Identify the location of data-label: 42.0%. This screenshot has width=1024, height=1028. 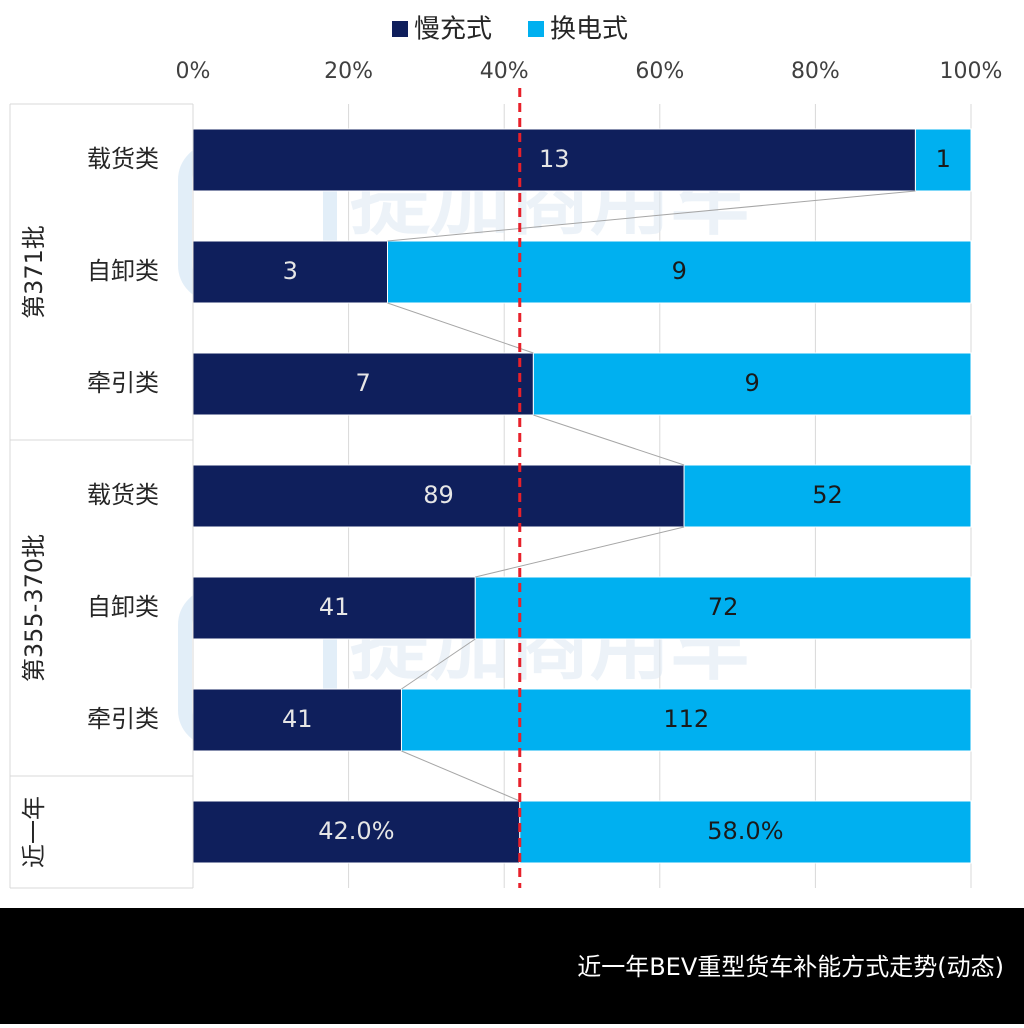
(356, 831).